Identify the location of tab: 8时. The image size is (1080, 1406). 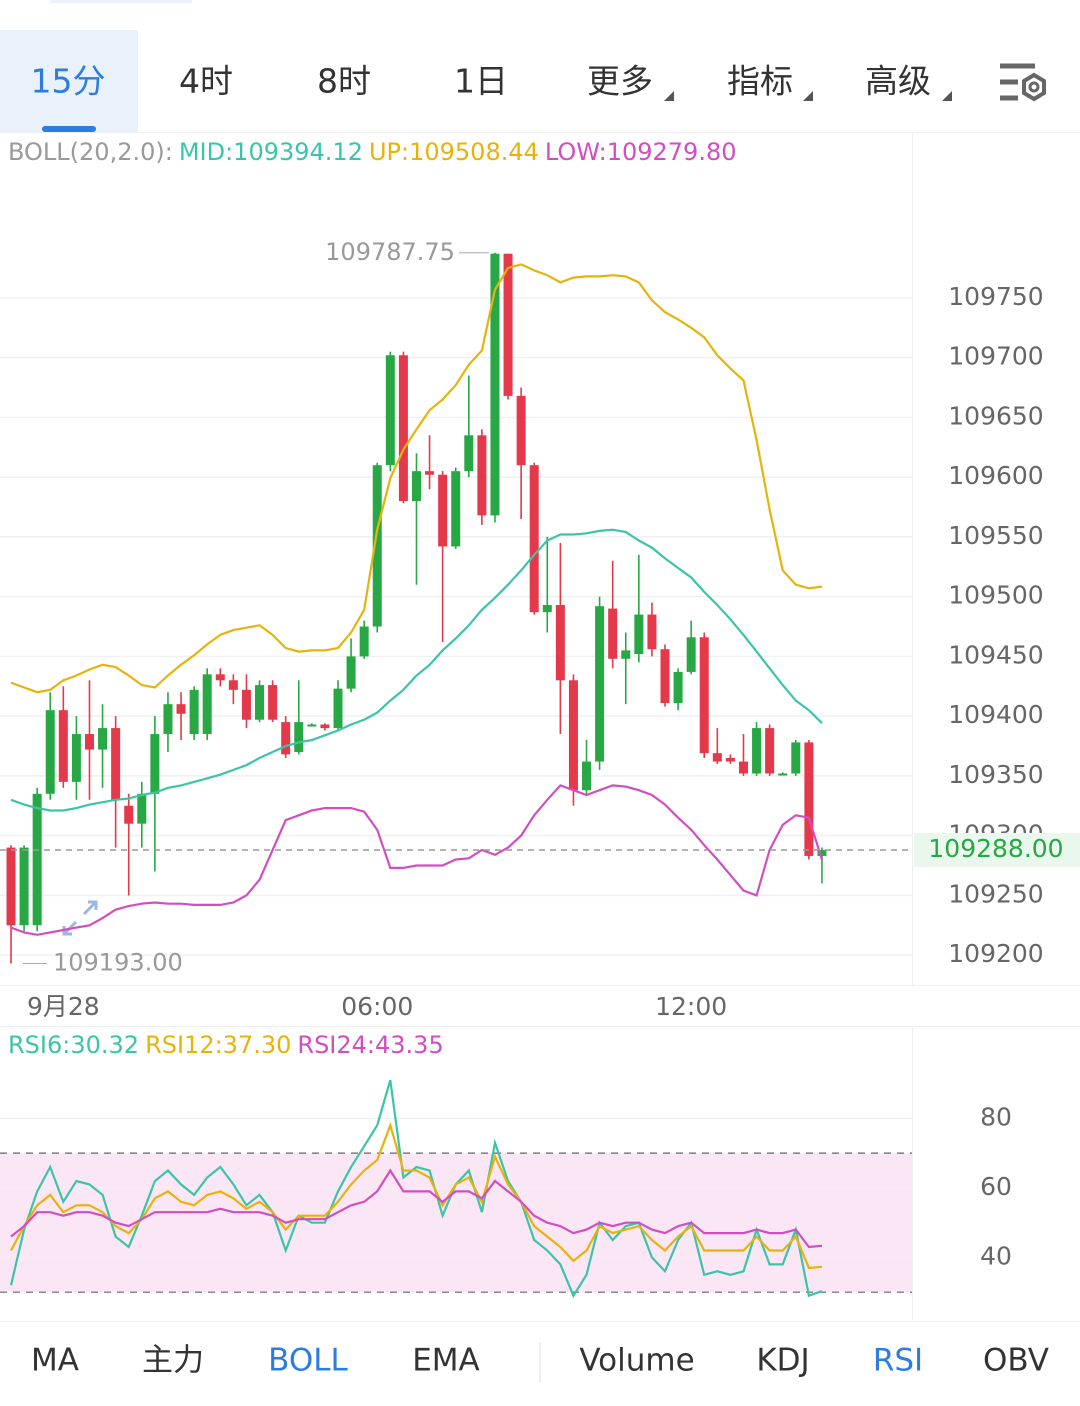
(344, 81).